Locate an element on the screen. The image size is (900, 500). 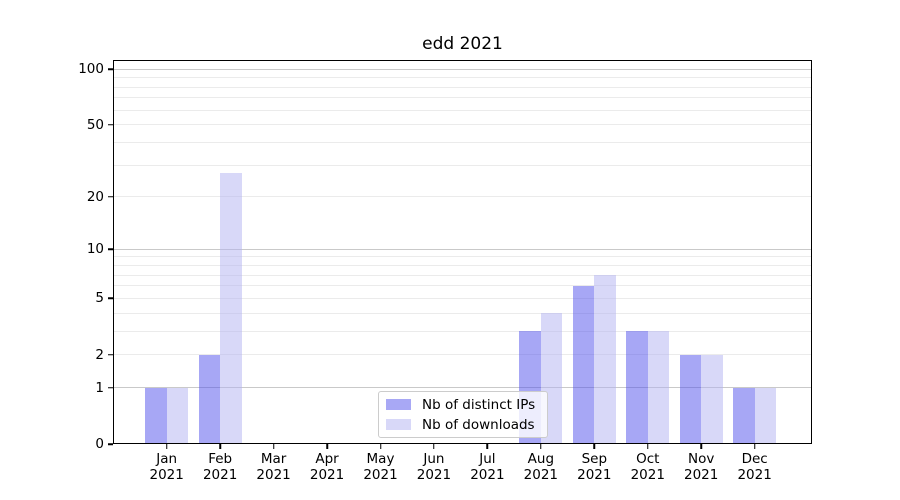
x-tick-label: Aug 2021 is located at coordinates (541, 467).